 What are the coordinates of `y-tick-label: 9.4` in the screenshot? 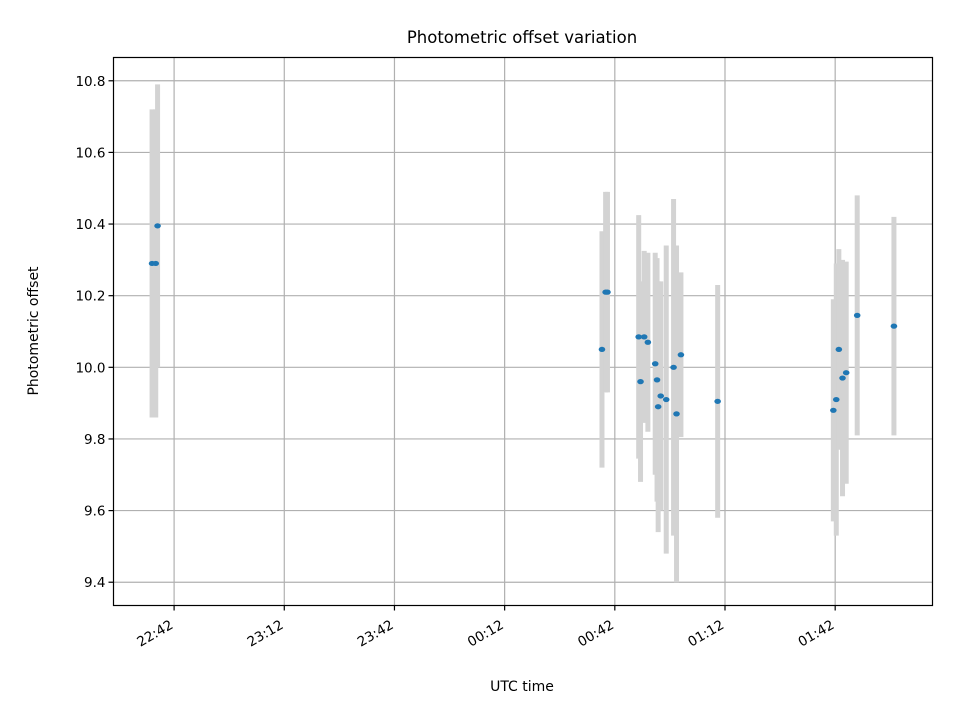 It's located at (94, 583).